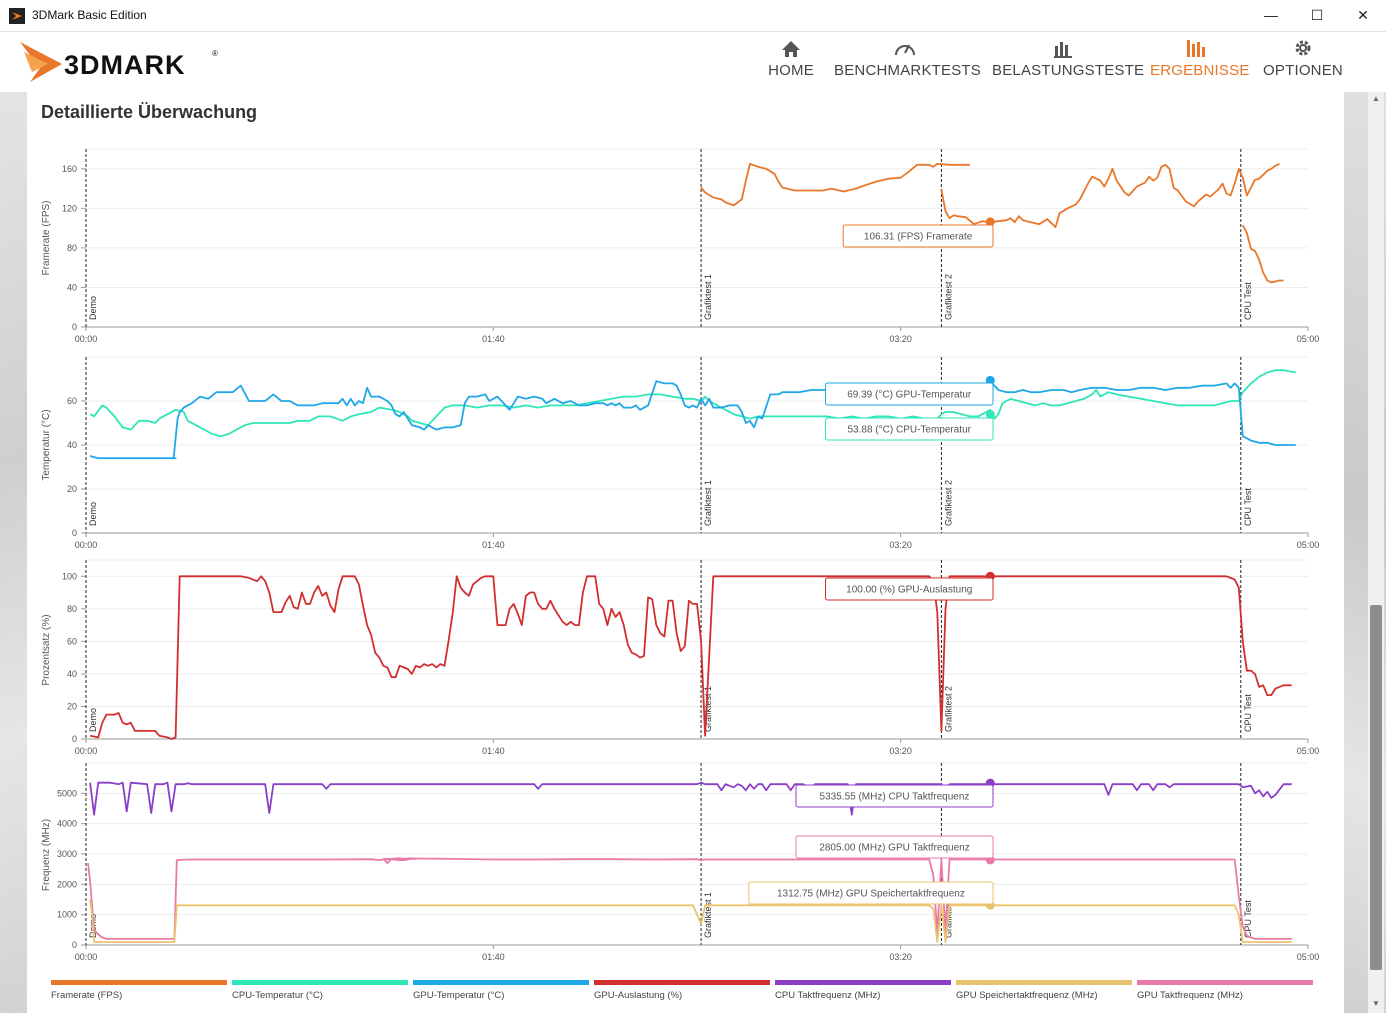  I want to click on y-axis-label: Prozentsatz (%), so click(46, 649).